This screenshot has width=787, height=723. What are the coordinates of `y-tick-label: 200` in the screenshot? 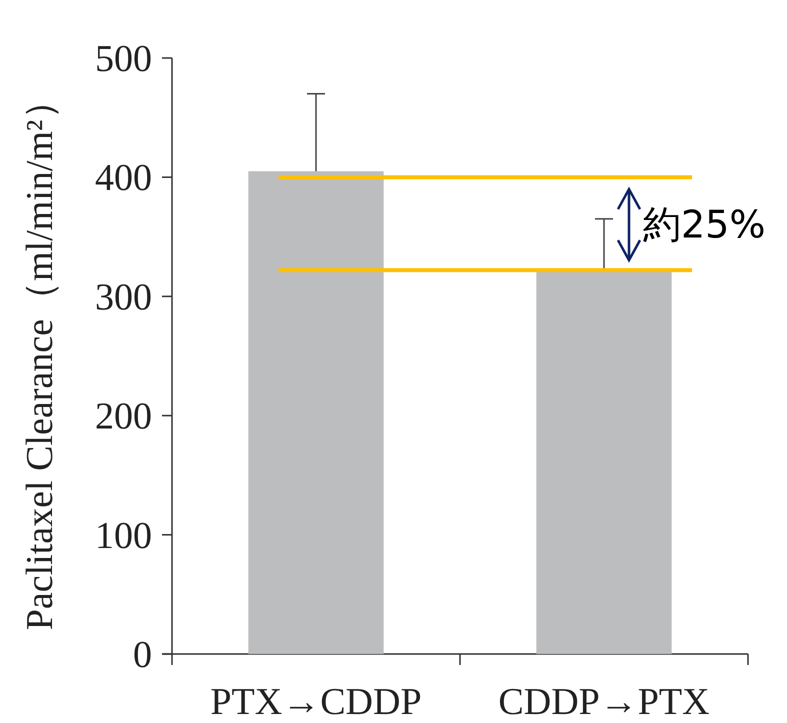 It's located at (123, 417).